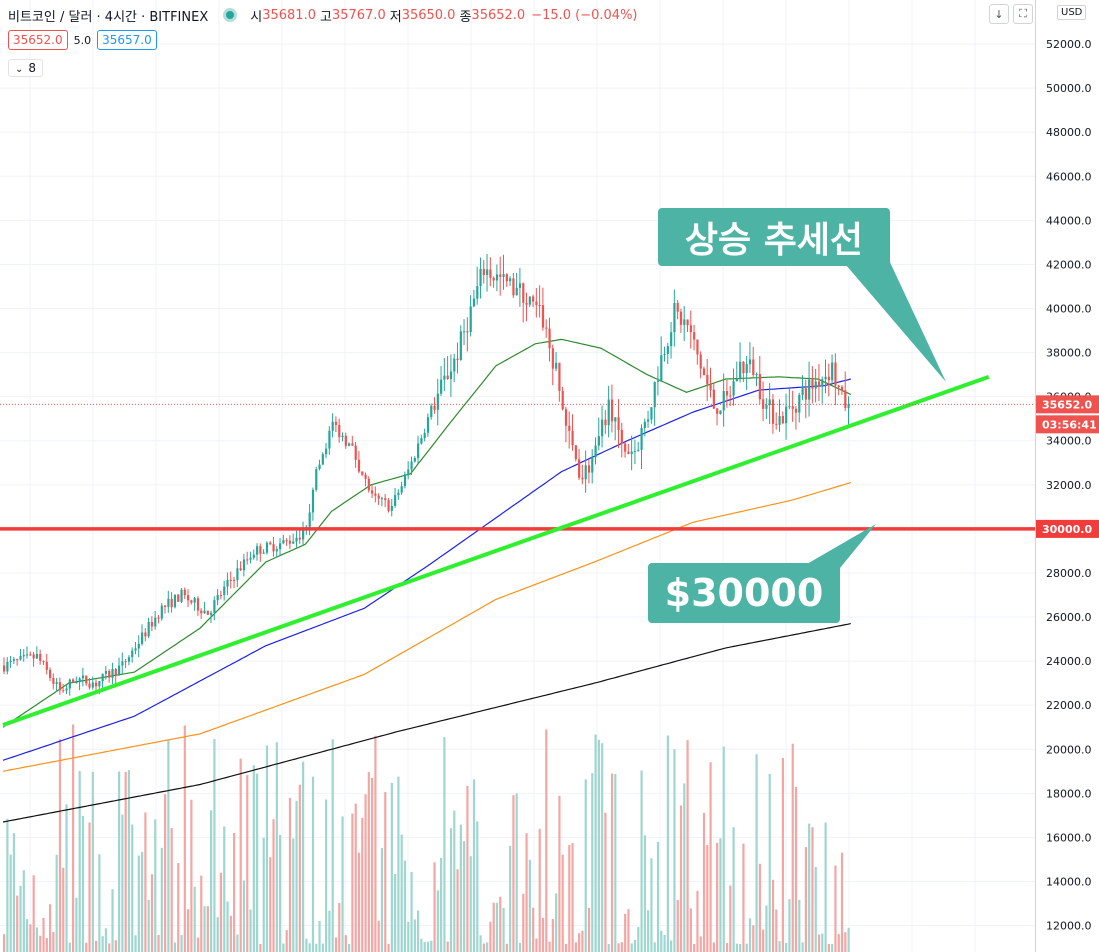  I want to click on fullscreen-button: ⛶, so click(1023, 14).